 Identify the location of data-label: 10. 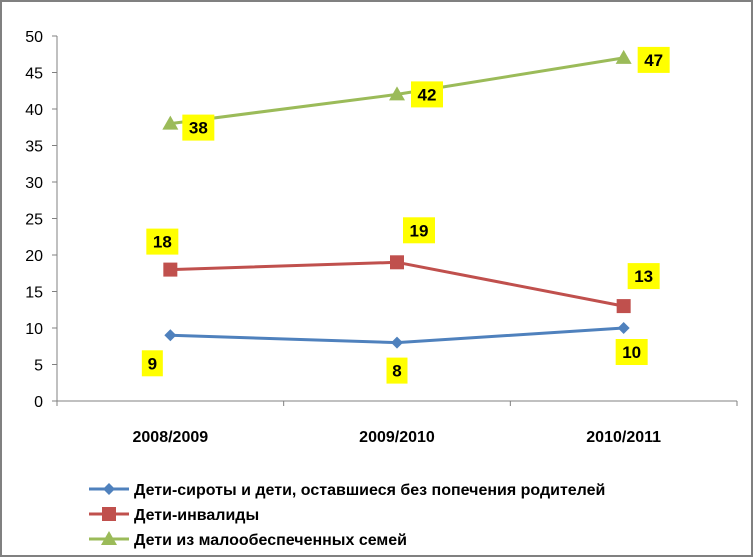
(631, 352).